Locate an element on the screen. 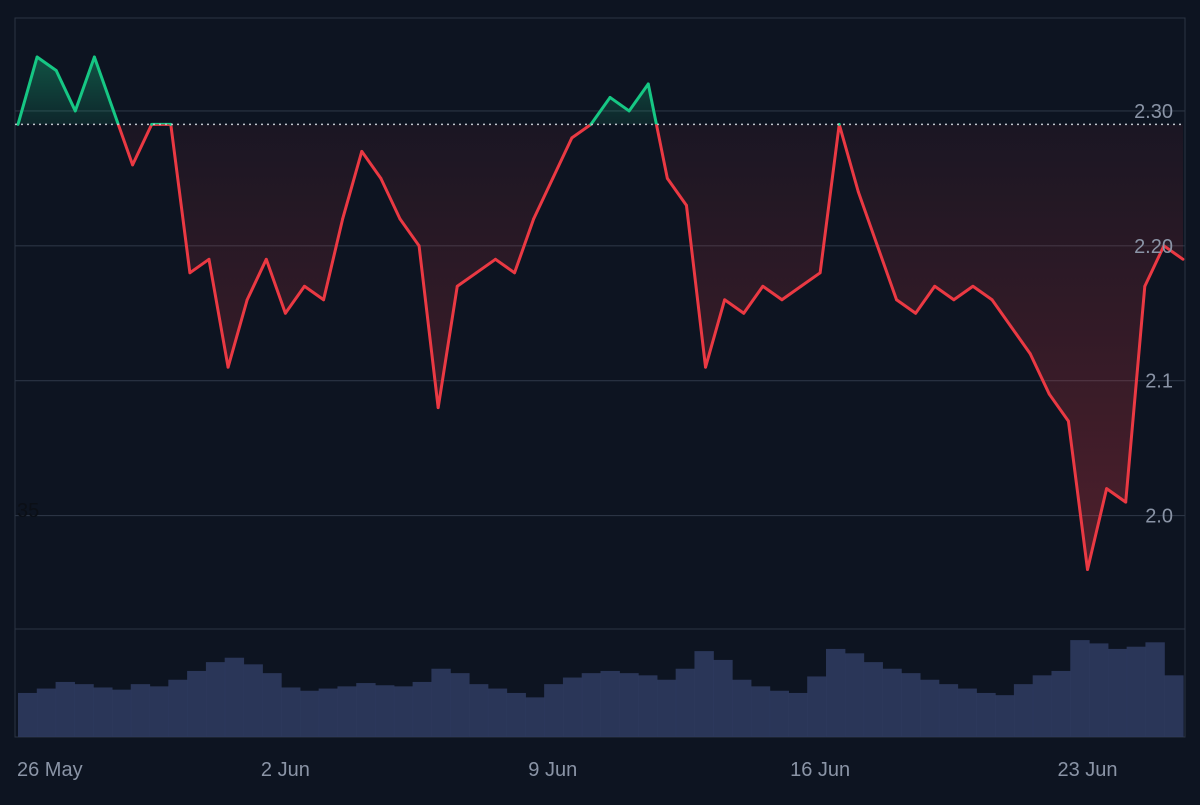 The image size is (1200, 805). x-tick-label: 16 Jun is located at coordinates (820, 770).